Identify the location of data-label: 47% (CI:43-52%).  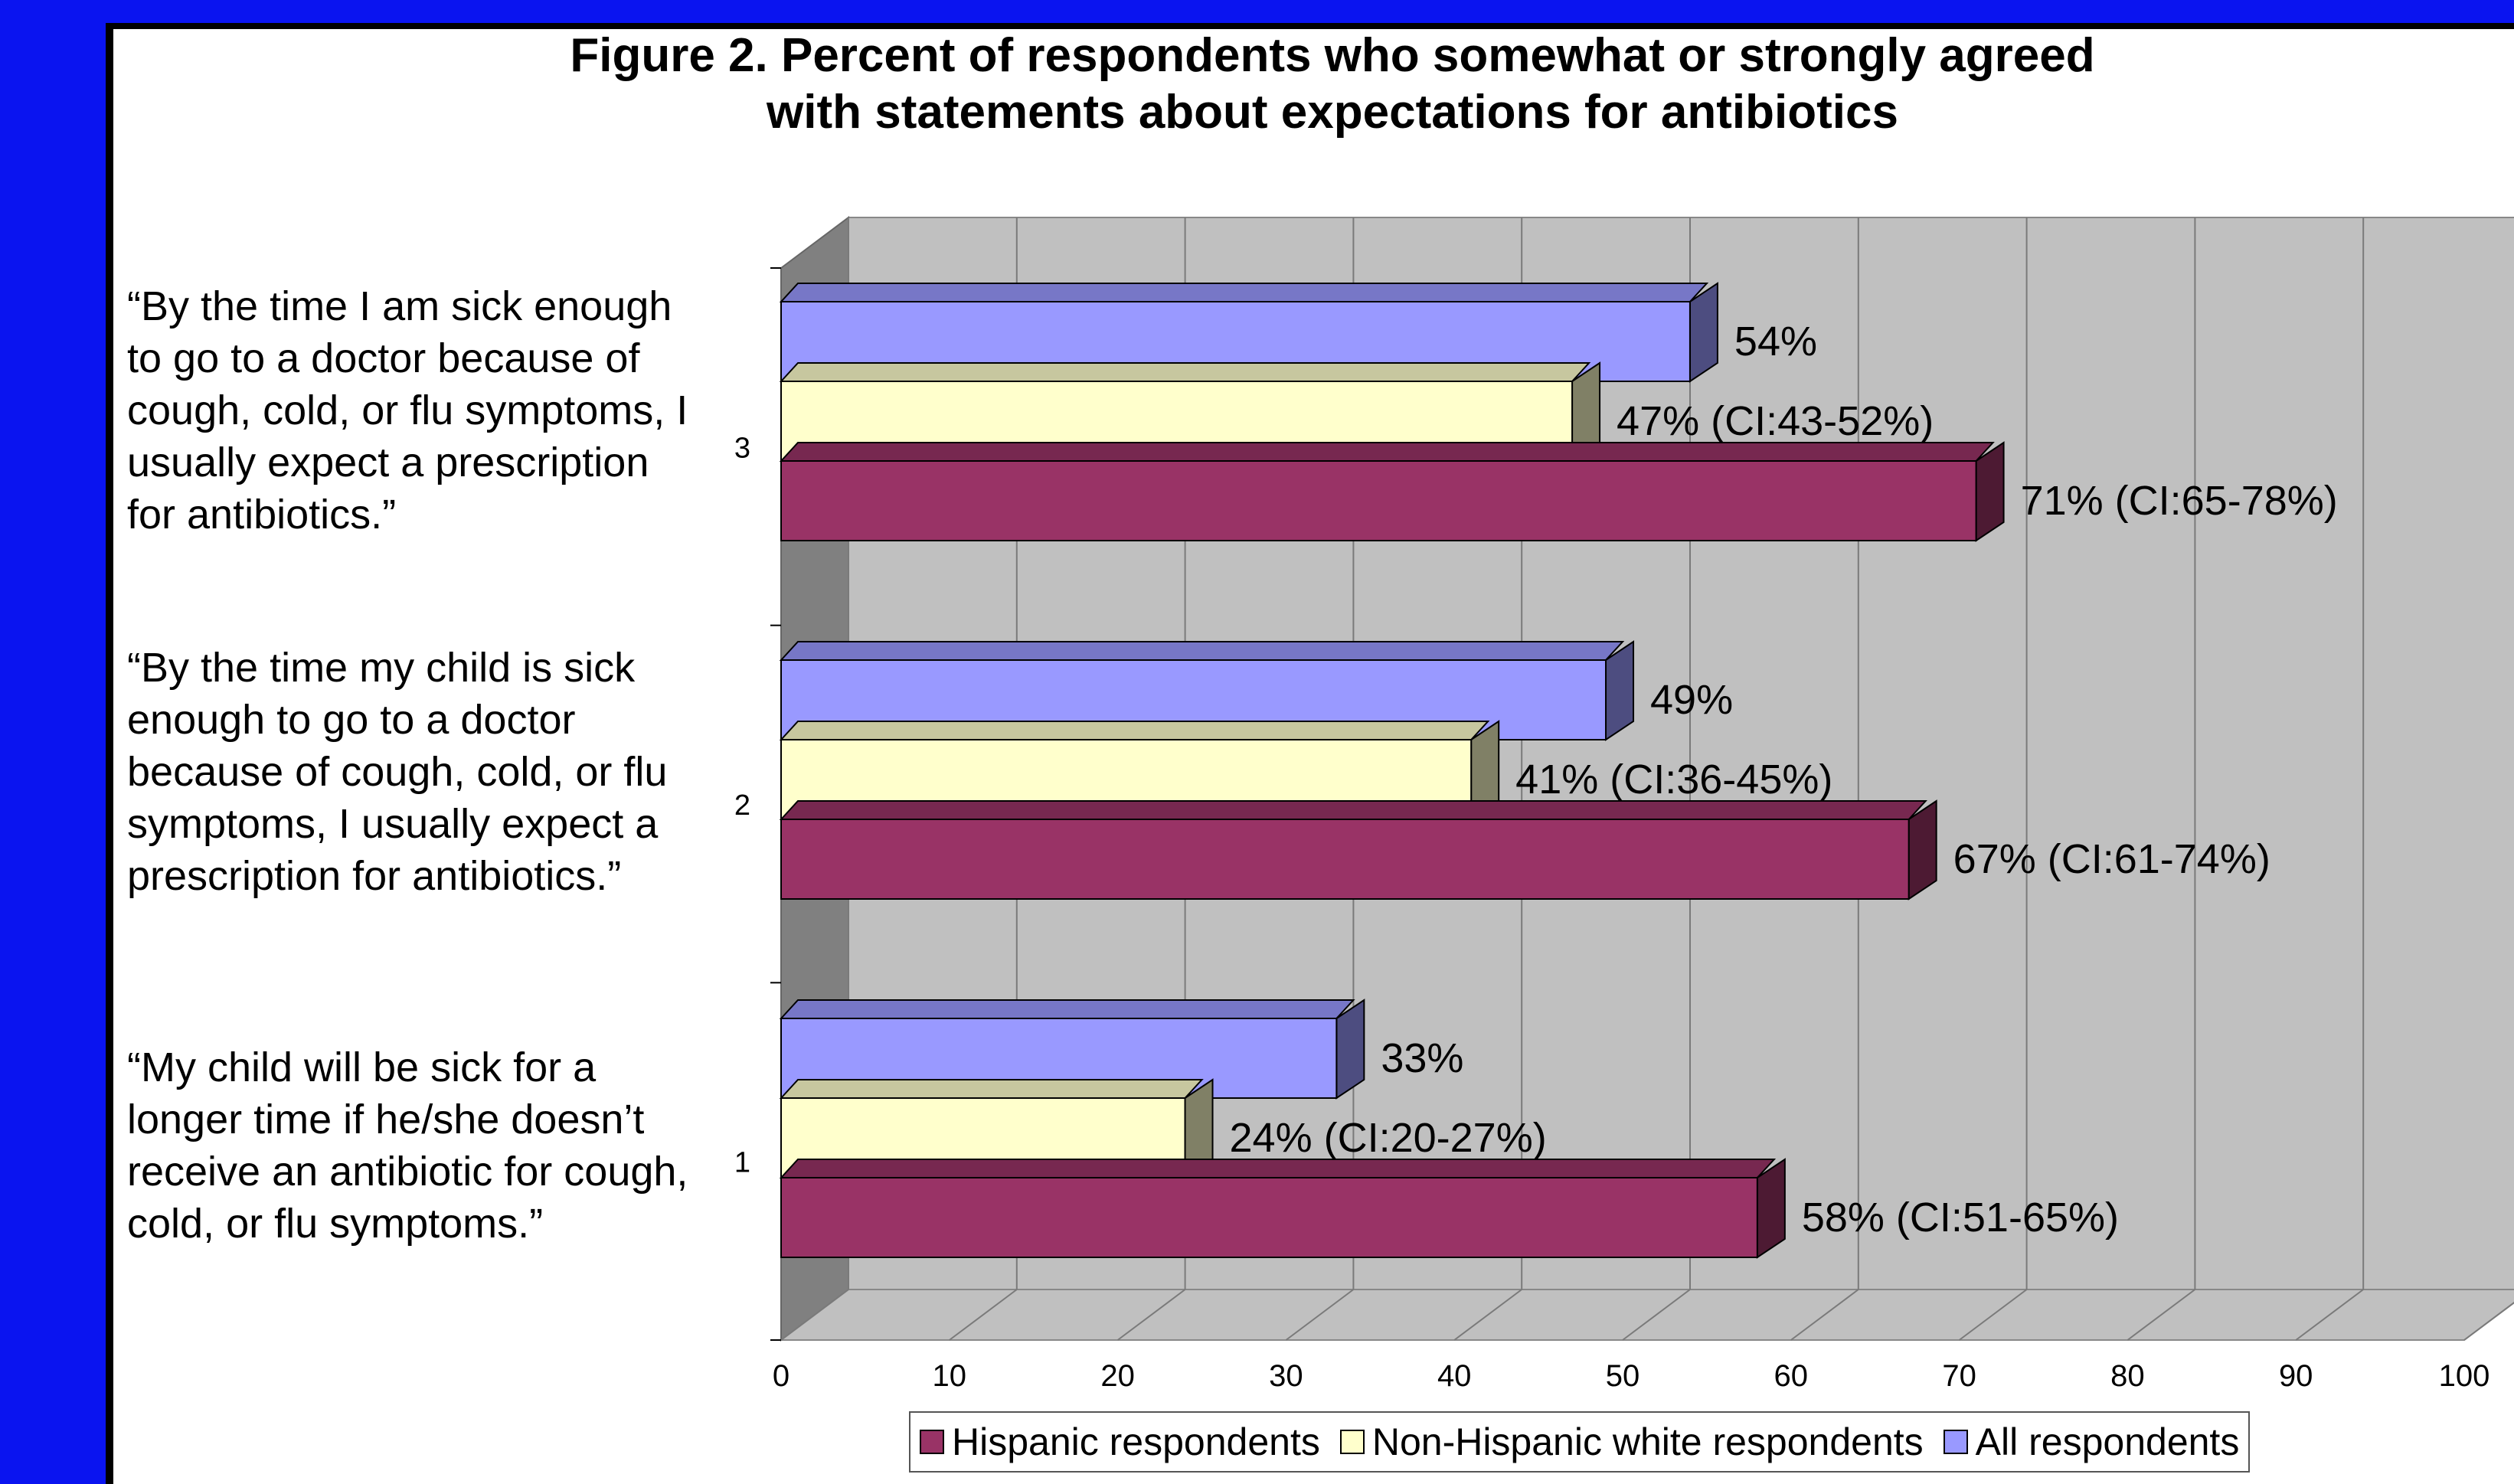
(1775, 421).